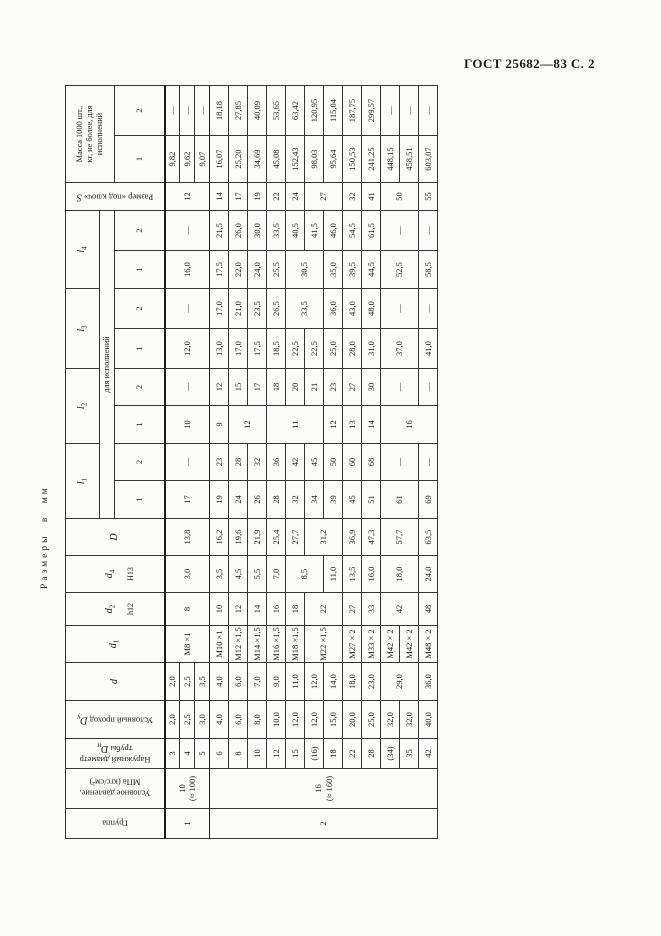 This screenshot has height=936, width=661. I want to click on cell-d-row2: 2,5, so click(187, 681).